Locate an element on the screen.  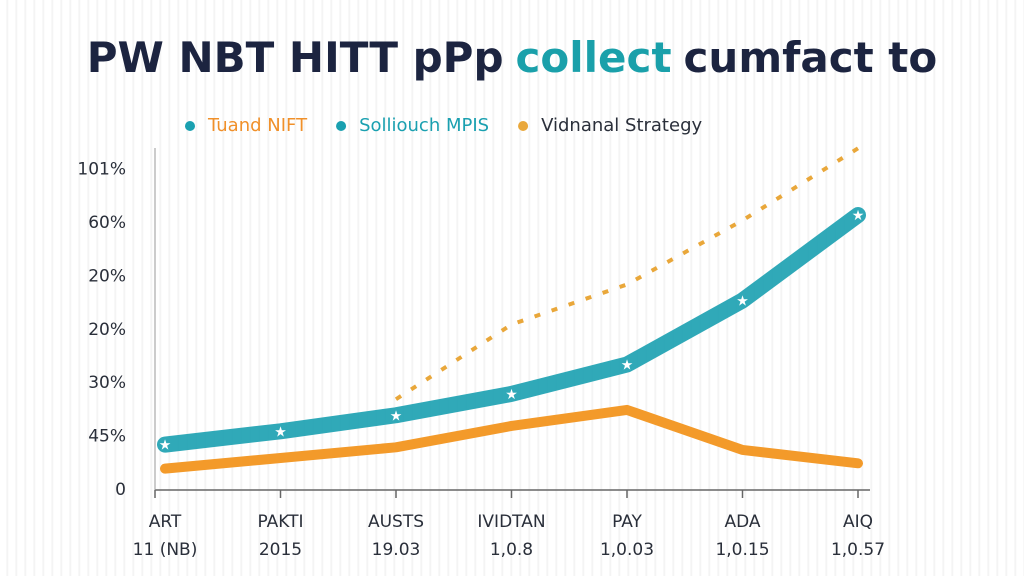
x-tick-label: 11 (NB) is located at coordinates (165, 550).